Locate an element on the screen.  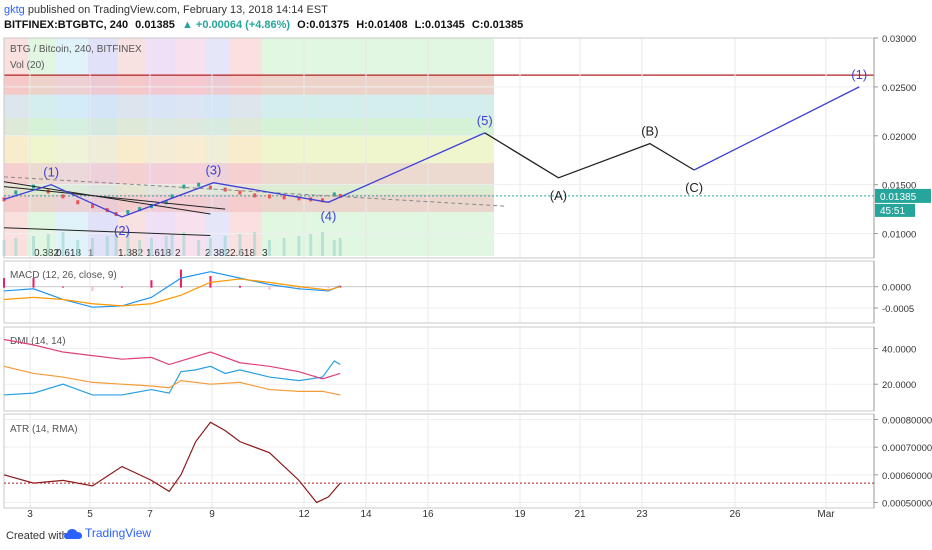
projection-wave-label: (A) is located at coordinates (558, 195).